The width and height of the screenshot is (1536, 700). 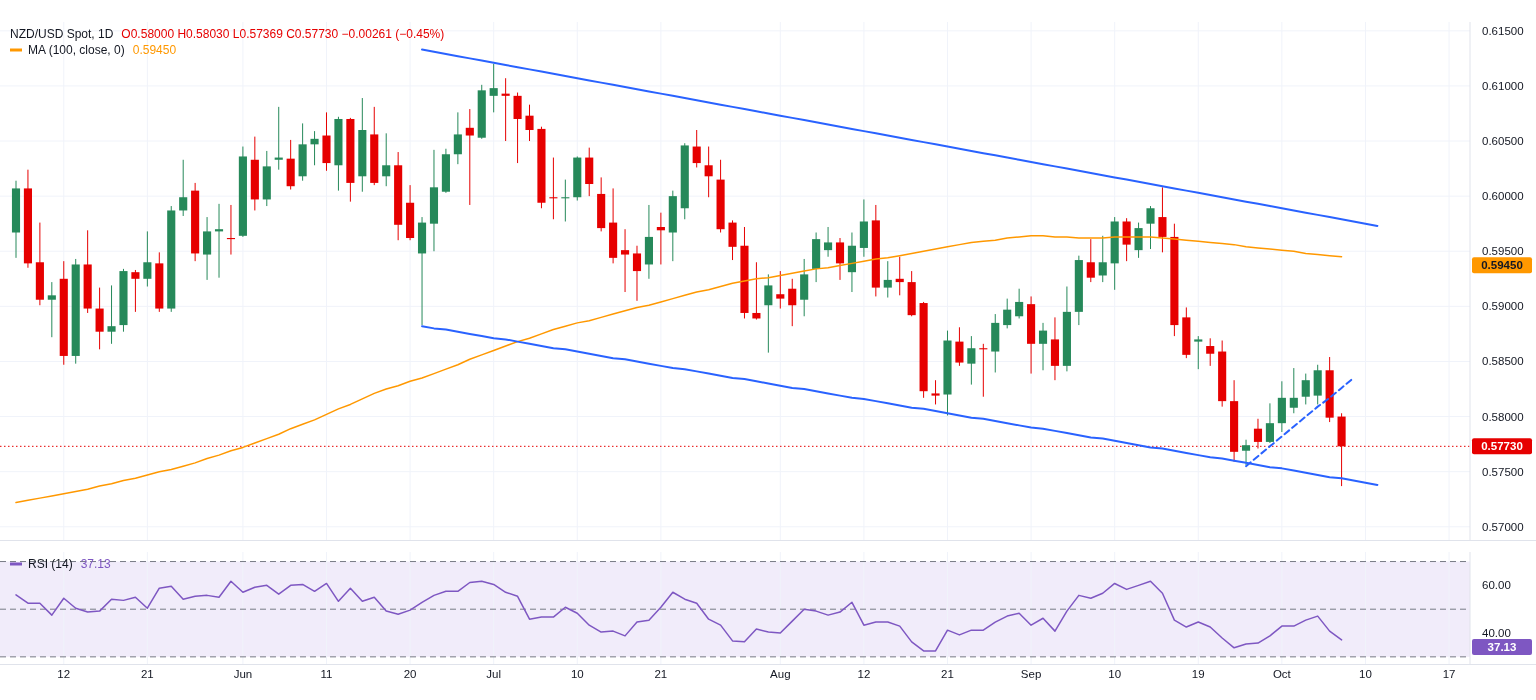 What do you see at coordinates (76, 50) in the screenshot?
I see `legend-label: MA (100, close, 0)` at bounding box center [76, 50].